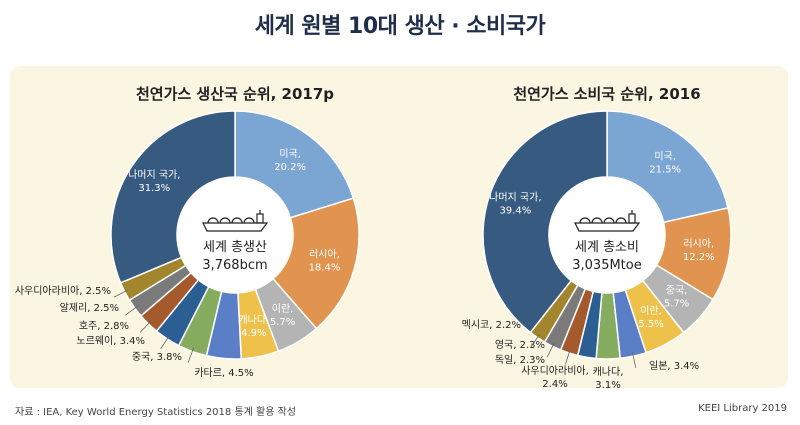 The width and height of the screenshot is (800, 425). I want to click on slice-label: 일본, 3.4%, so click(674, 366).